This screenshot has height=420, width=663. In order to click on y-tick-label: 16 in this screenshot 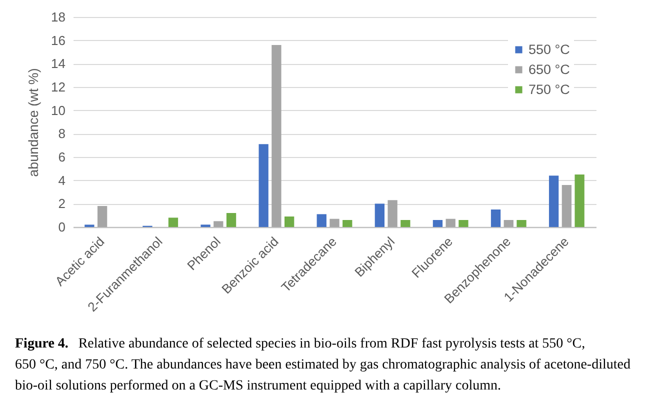, I will do `click(58, 40)`.